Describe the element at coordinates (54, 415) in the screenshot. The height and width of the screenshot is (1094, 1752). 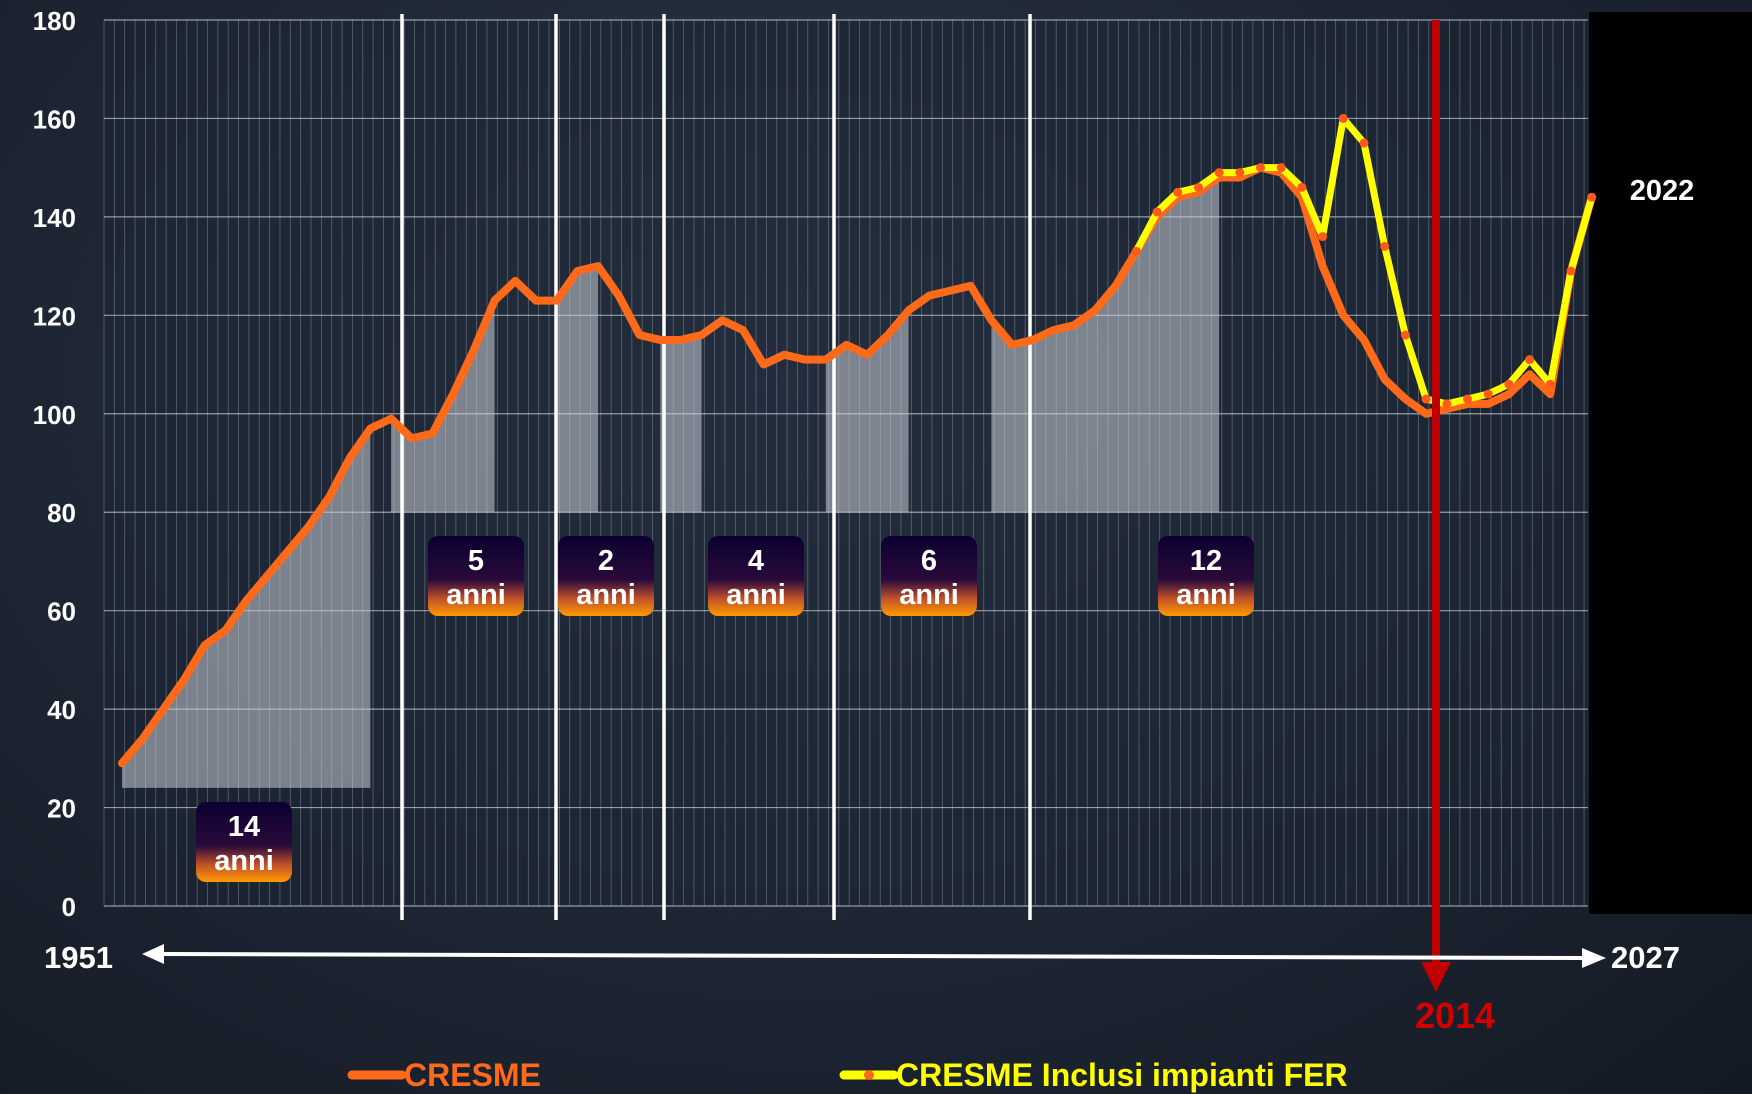
I see `y-tick-label: 100` at that location.